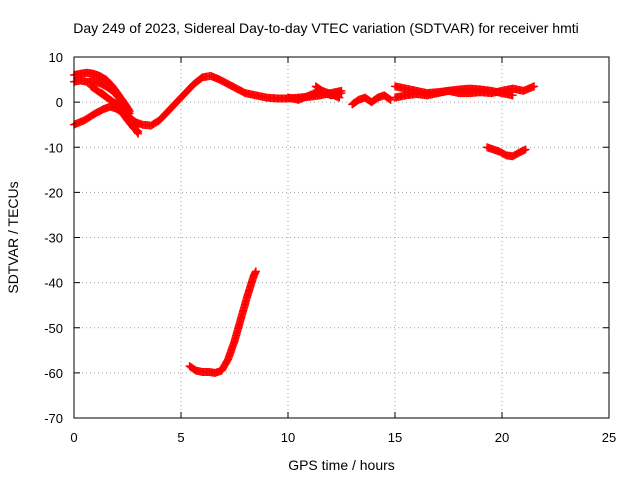 The height and width of the screenshot is (480, 640). I want to click on x-tick-label: 15, so click(395, 437).